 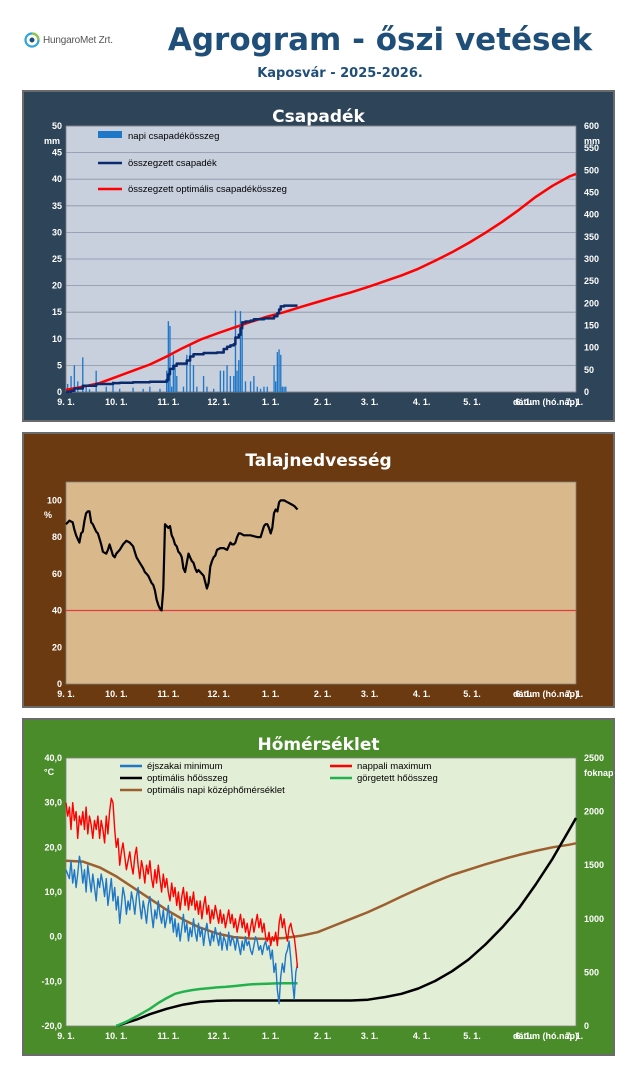 What do you see at coordinates (172, 163) in the screenshot?
I see `legend-label: összegzett csapadék` at bounding box center [172, 163].